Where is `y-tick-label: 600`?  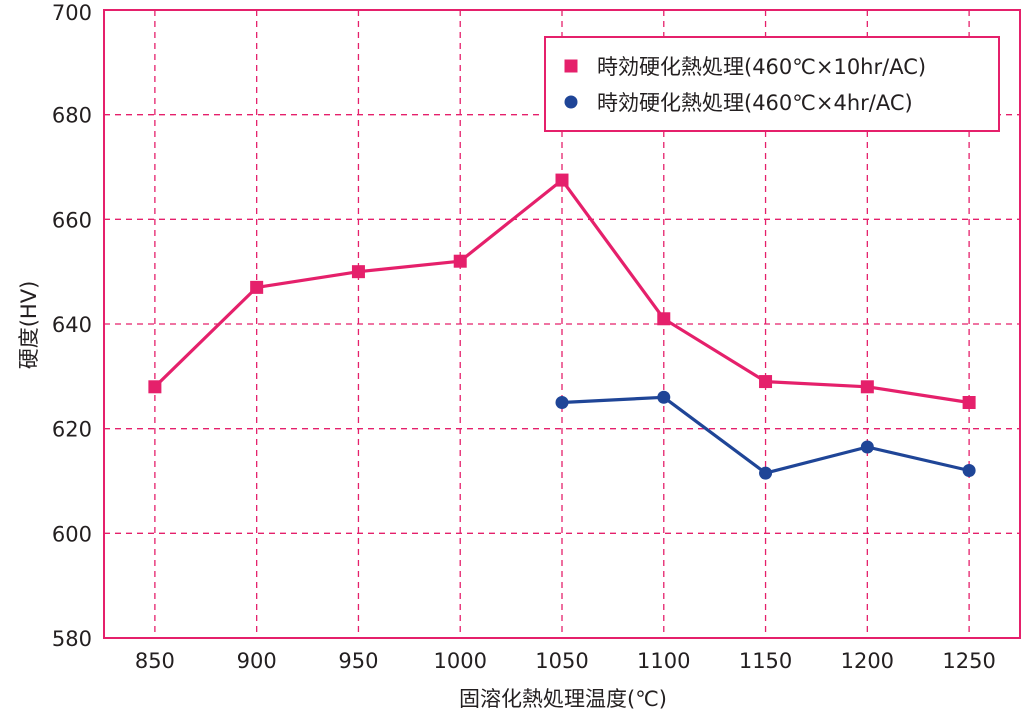 y-tick-label: 600 is located at coordinates (72, 534).